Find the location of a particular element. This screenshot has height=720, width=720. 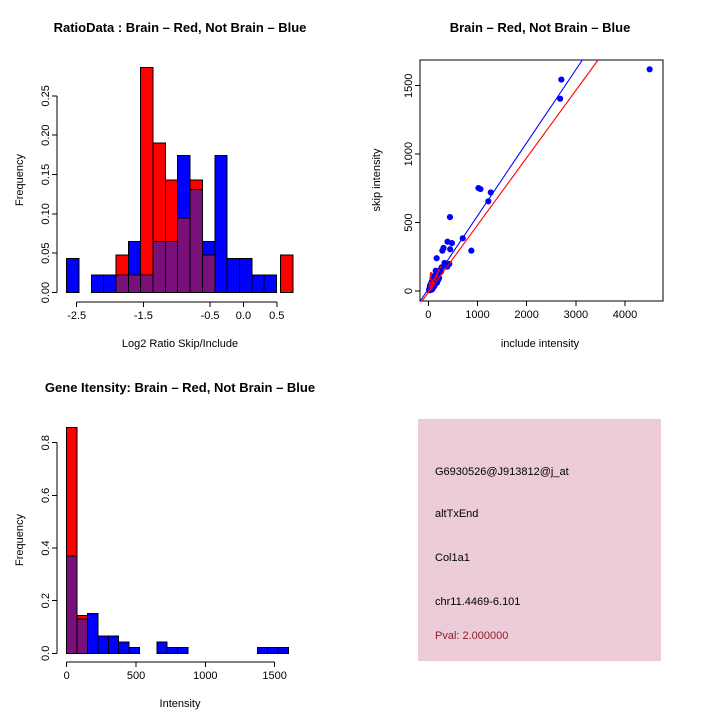

gene-intensity-histogram-plot: 0 500 1000 1500 0.0 0.2 0.4 0.6 0.8 is located at coordinates (164, 554).